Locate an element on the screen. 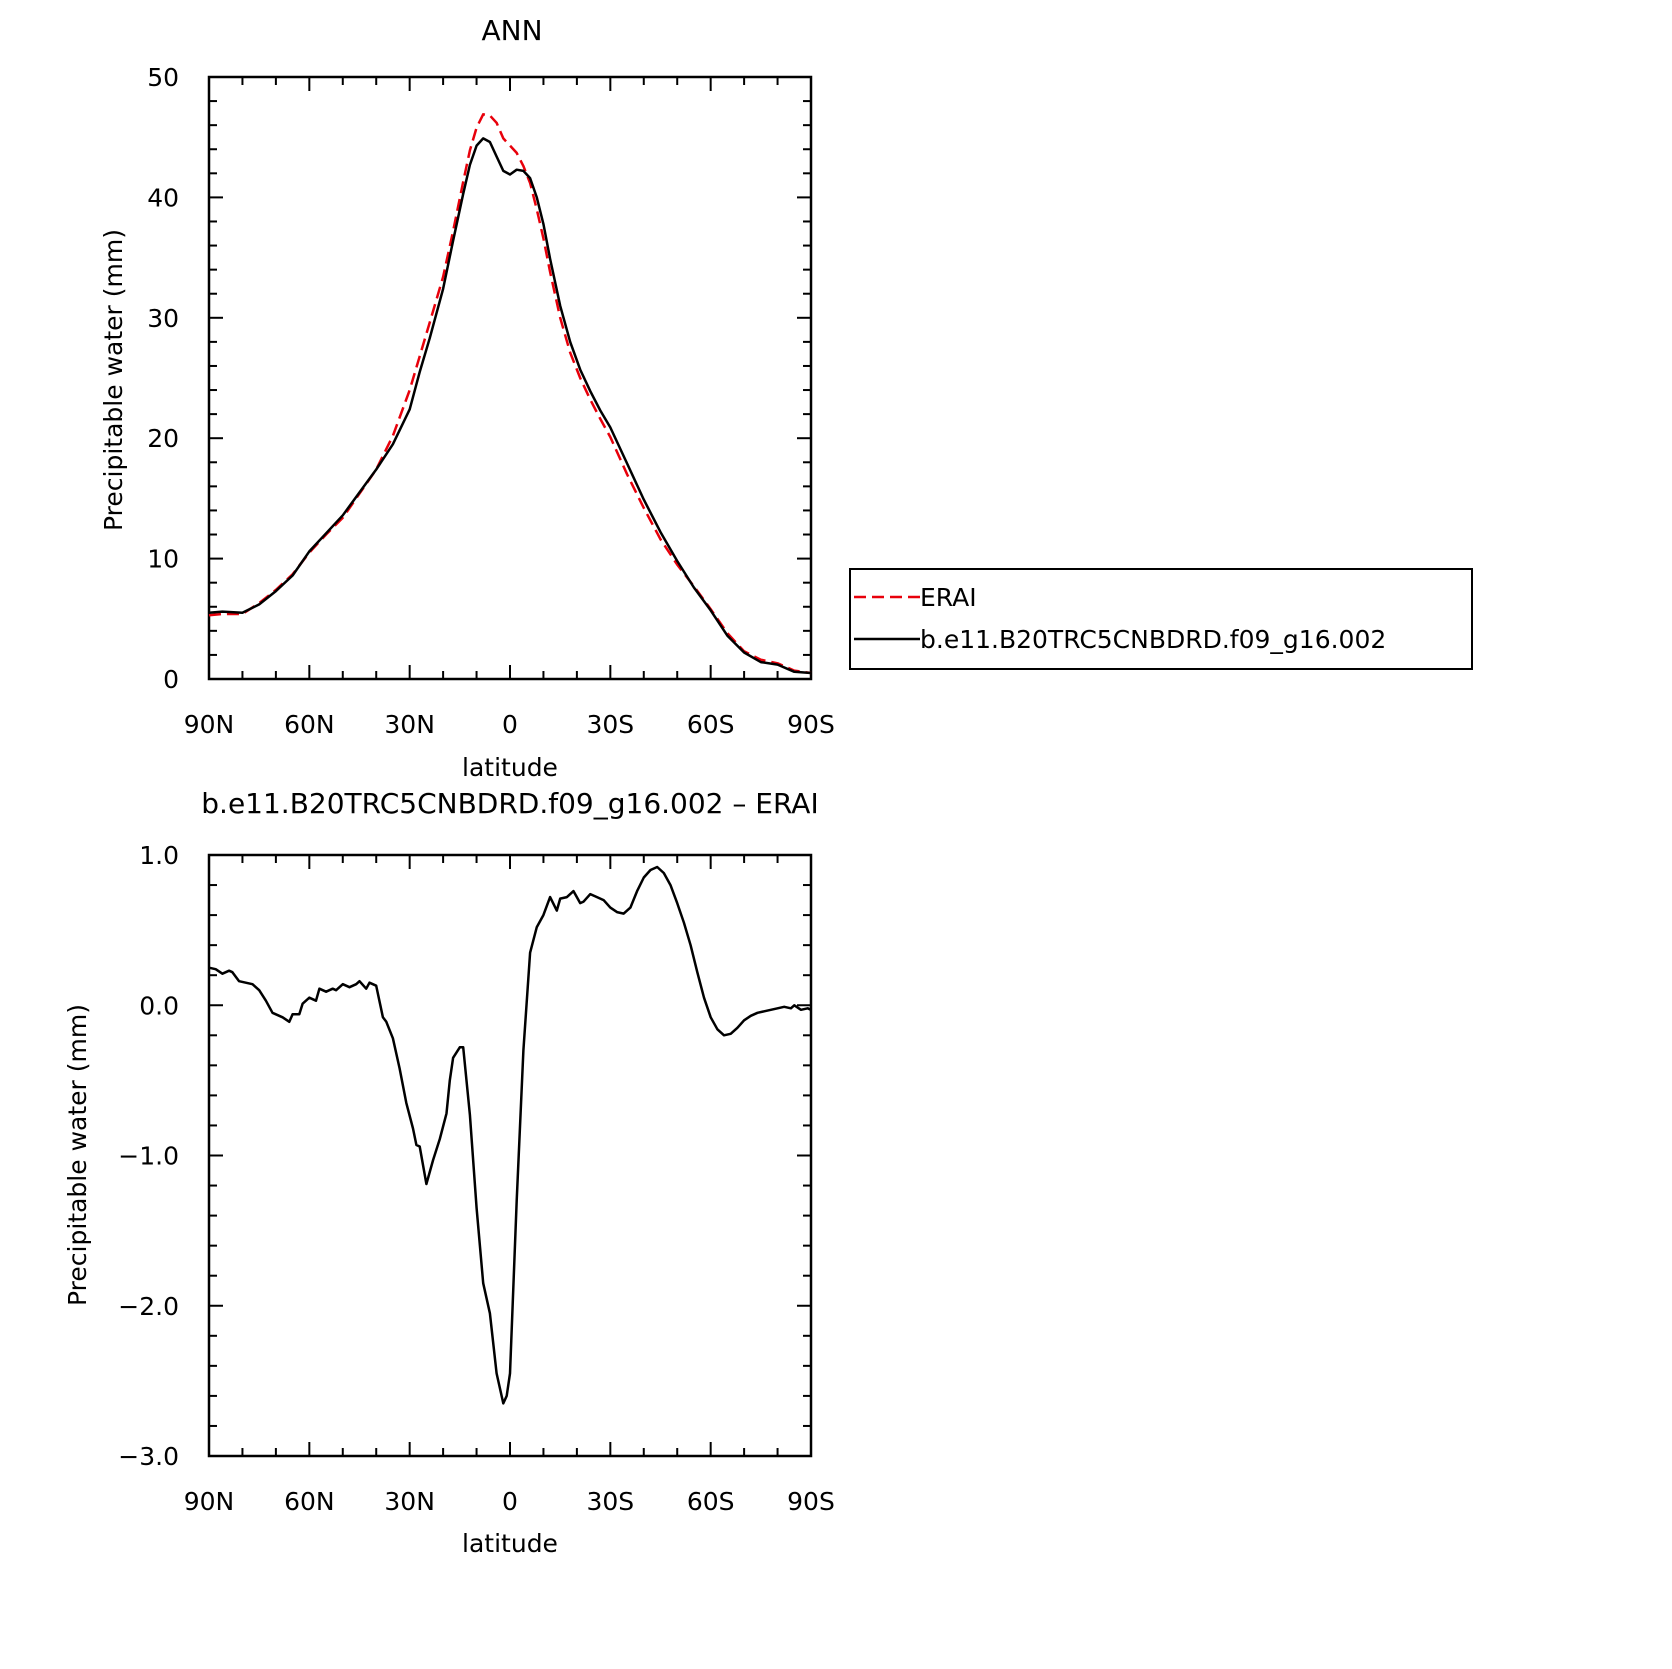 The image size is (1672, 1669). top-chart-x-tick-label: 30N is located at coordinates (409, 724).